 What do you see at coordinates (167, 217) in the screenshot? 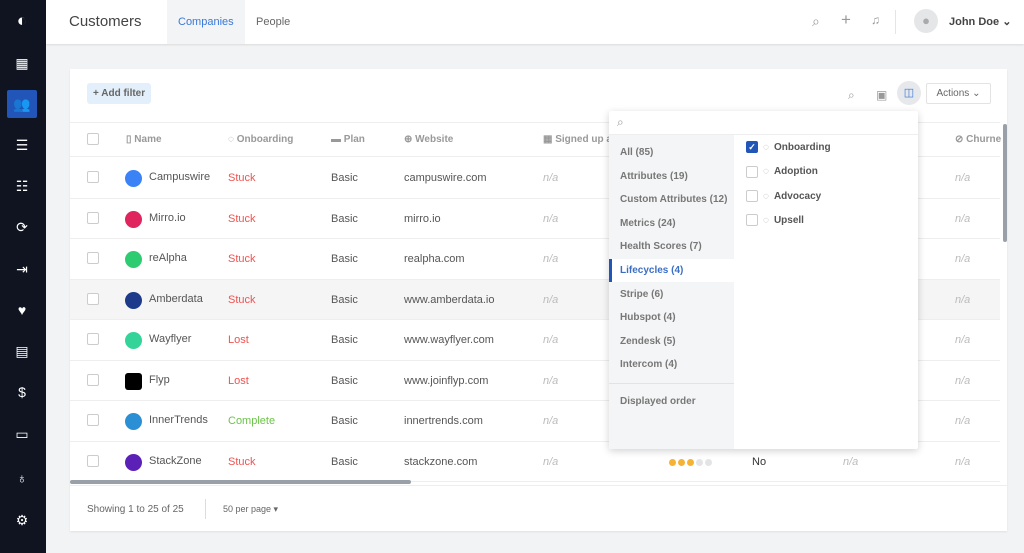
I see `company-name: Mirro.io` at bounding box center [167, 217].